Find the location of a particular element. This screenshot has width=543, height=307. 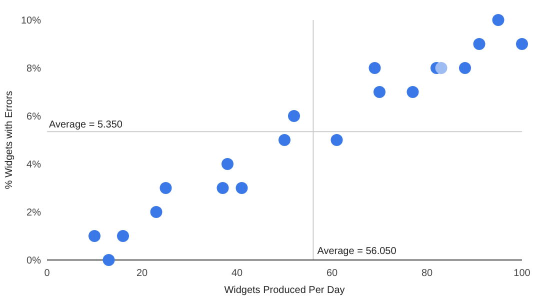

y-tick-label: 10% is located at coordinates (31, 21).